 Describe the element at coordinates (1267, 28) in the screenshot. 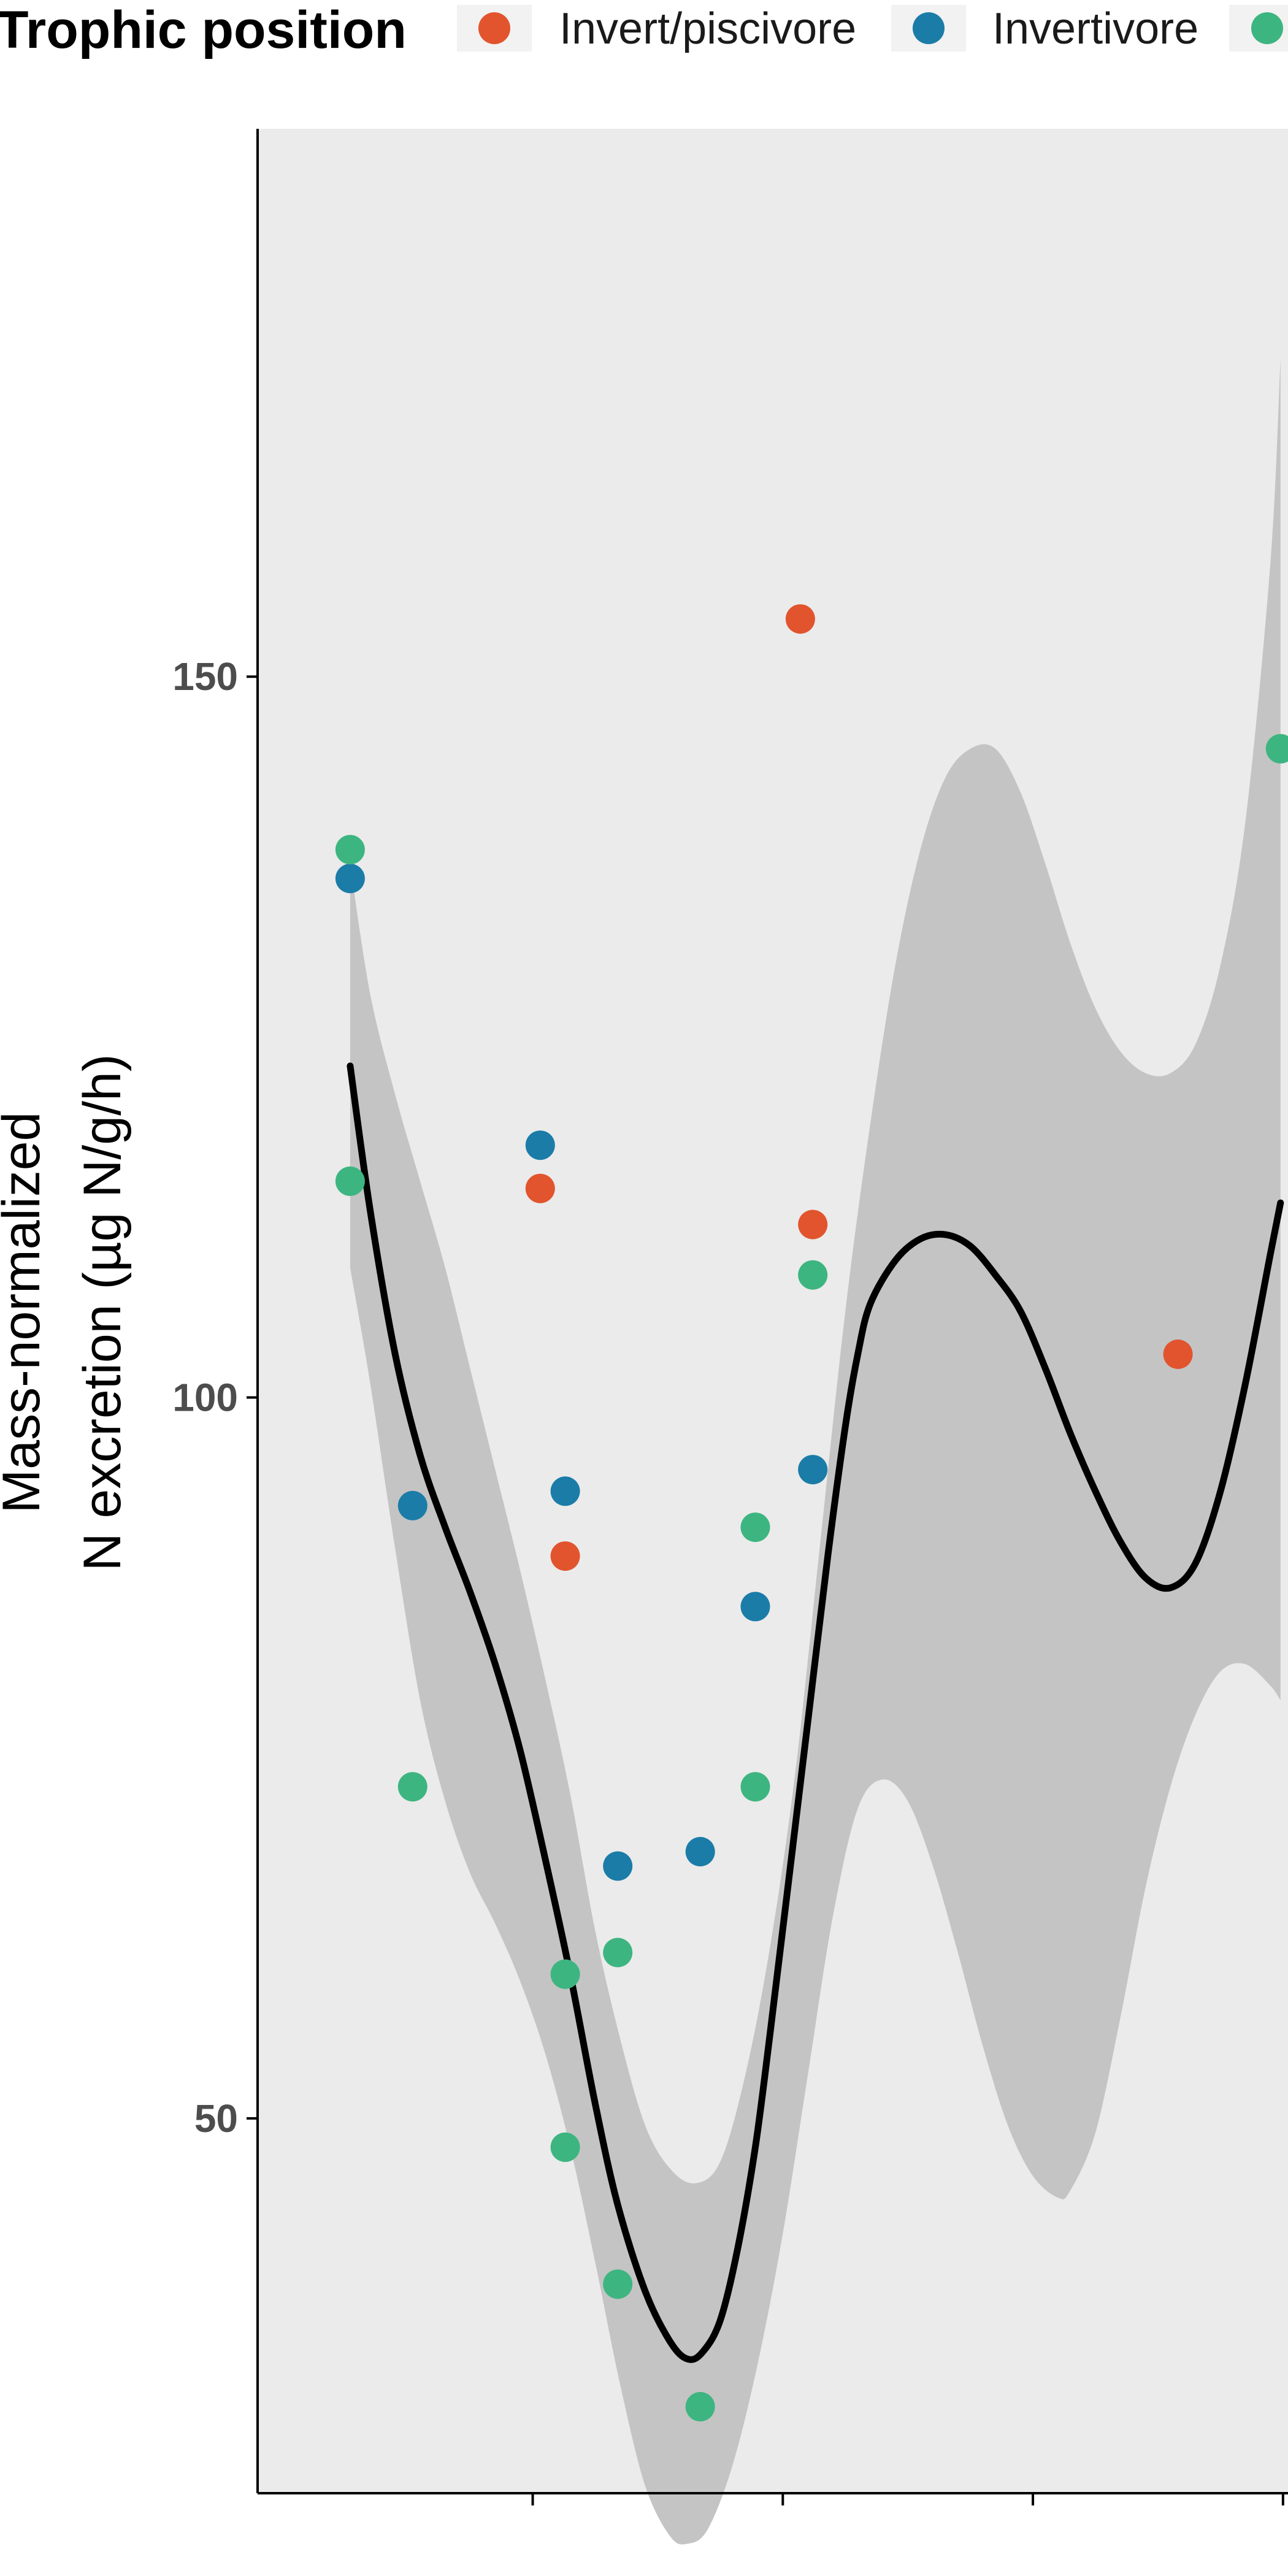

I see `legend-swatch-third-group` at that location.